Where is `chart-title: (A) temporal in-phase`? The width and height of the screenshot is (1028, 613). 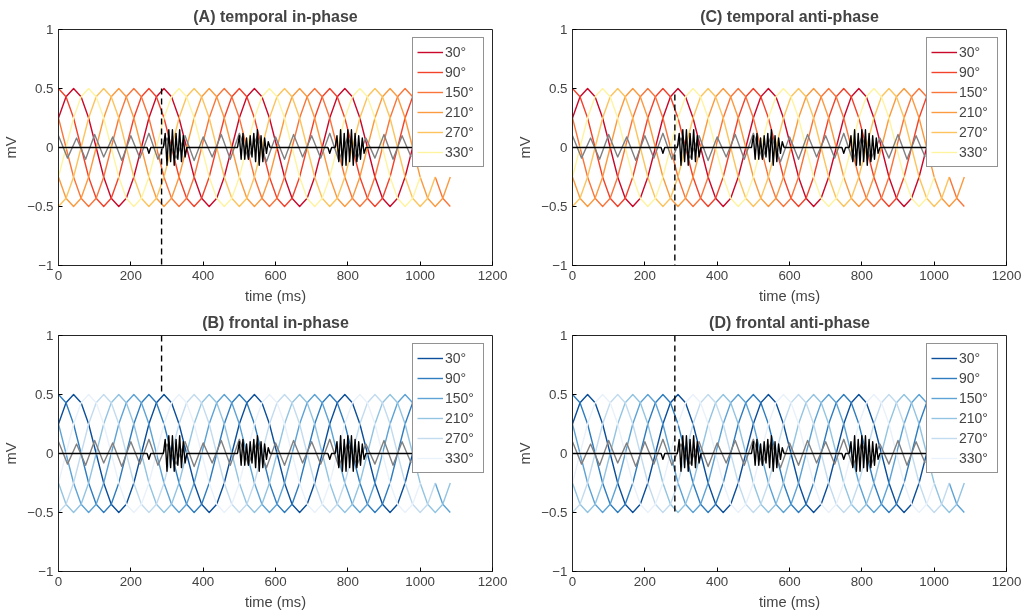
chart-title: (A) temporal in-phase is located at coordinates (275, 16).